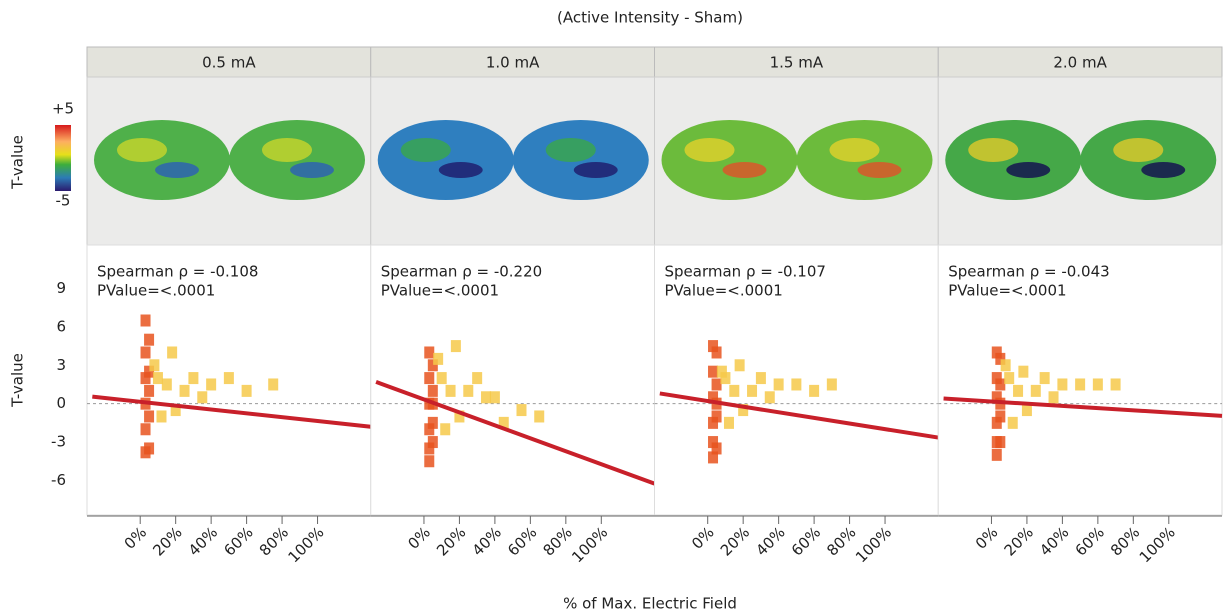  Describe the element at coordinates (58, 480) in the screenshot. I see `y-tick-label: -6` at that location.